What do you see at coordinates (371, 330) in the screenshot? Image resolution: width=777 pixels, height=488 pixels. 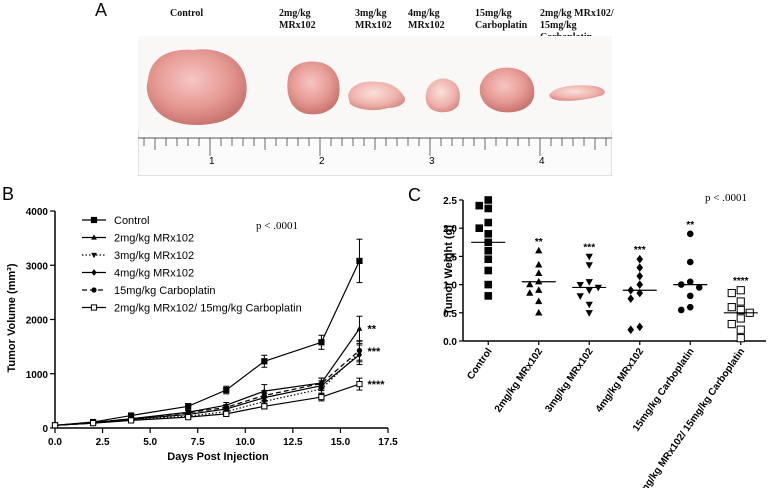 I see `chart-b-significance: **` at bounding box center [371, 330].